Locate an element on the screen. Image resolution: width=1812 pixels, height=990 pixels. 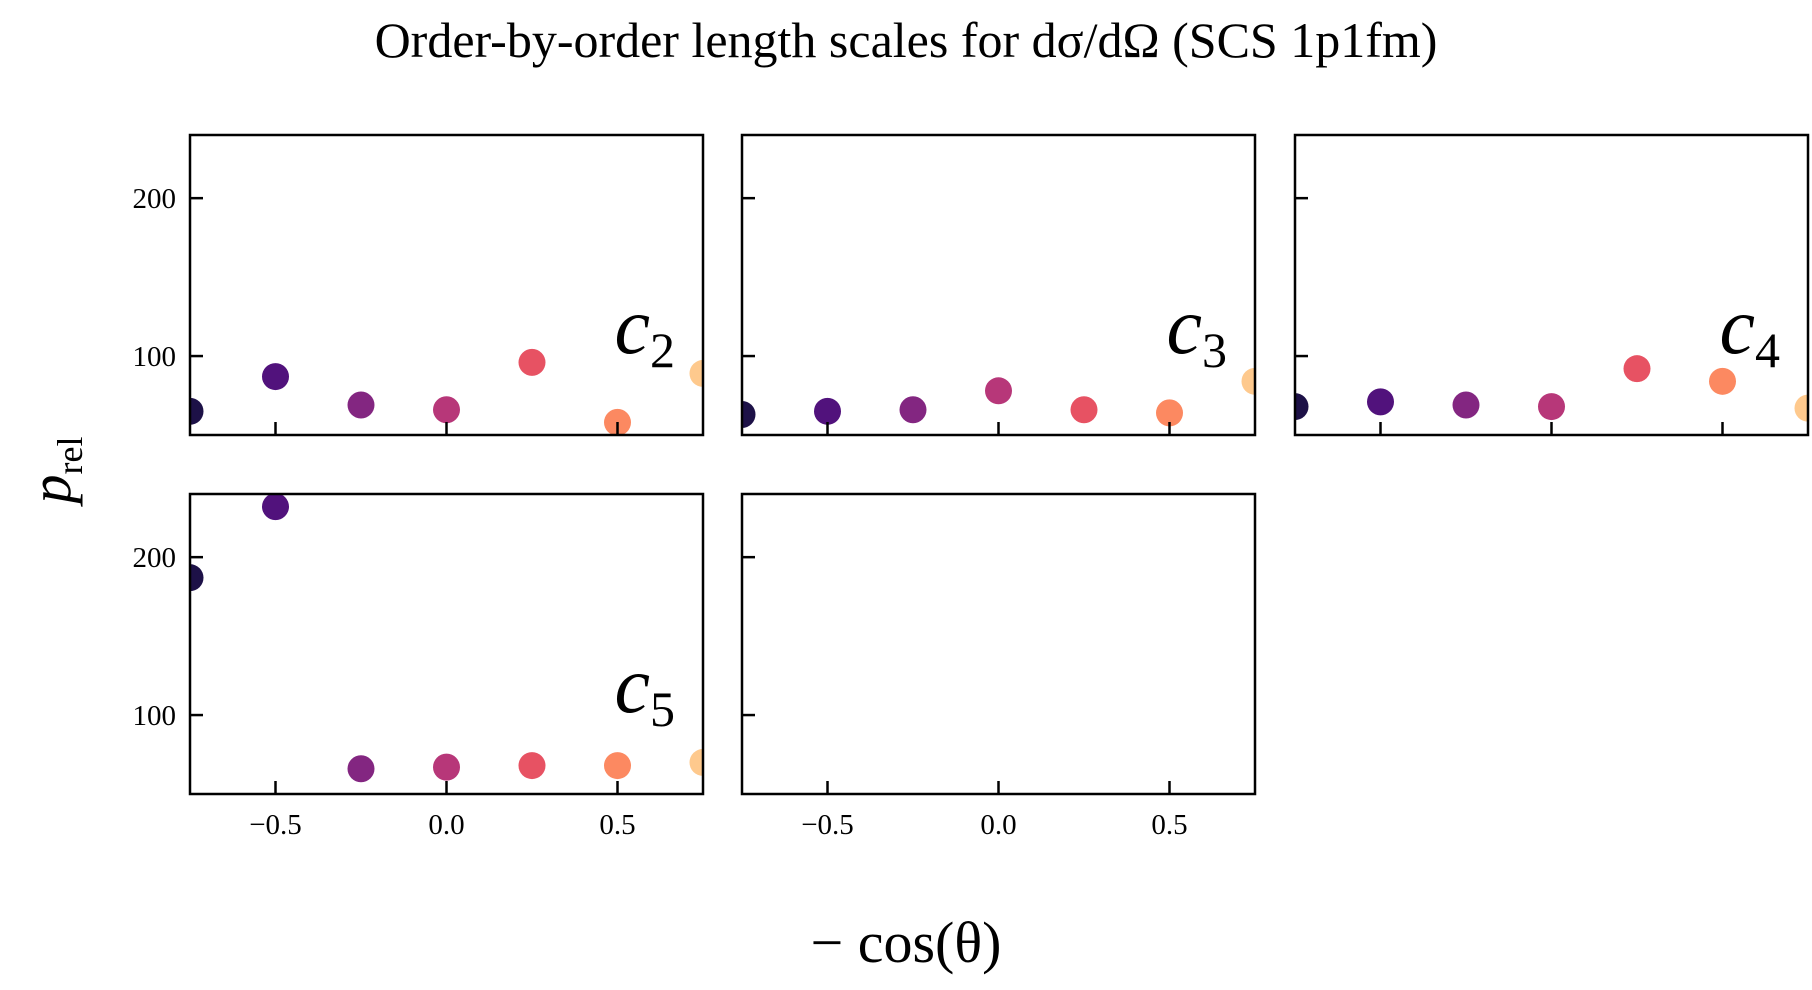
y-axis-label: prel is located at coordinates (54, 472).